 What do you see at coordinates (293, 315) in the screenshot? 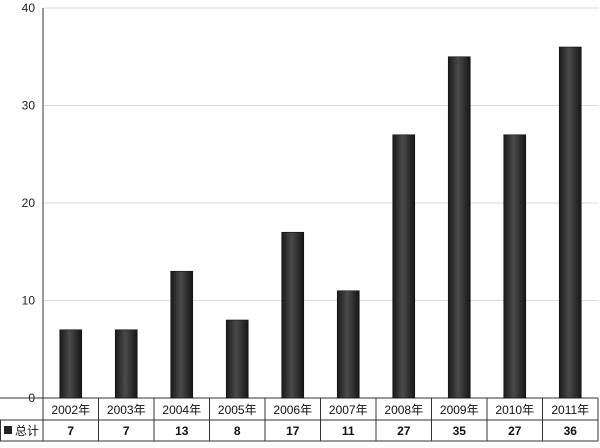
I see `bar-2006年` at bounding box center [293, 315].